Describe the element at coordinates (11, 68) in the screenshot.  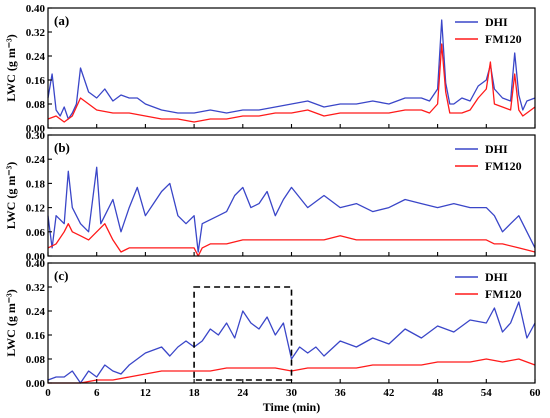
I see `panel-1-y-axis-title: LWC (g m⁻³)` at that location.